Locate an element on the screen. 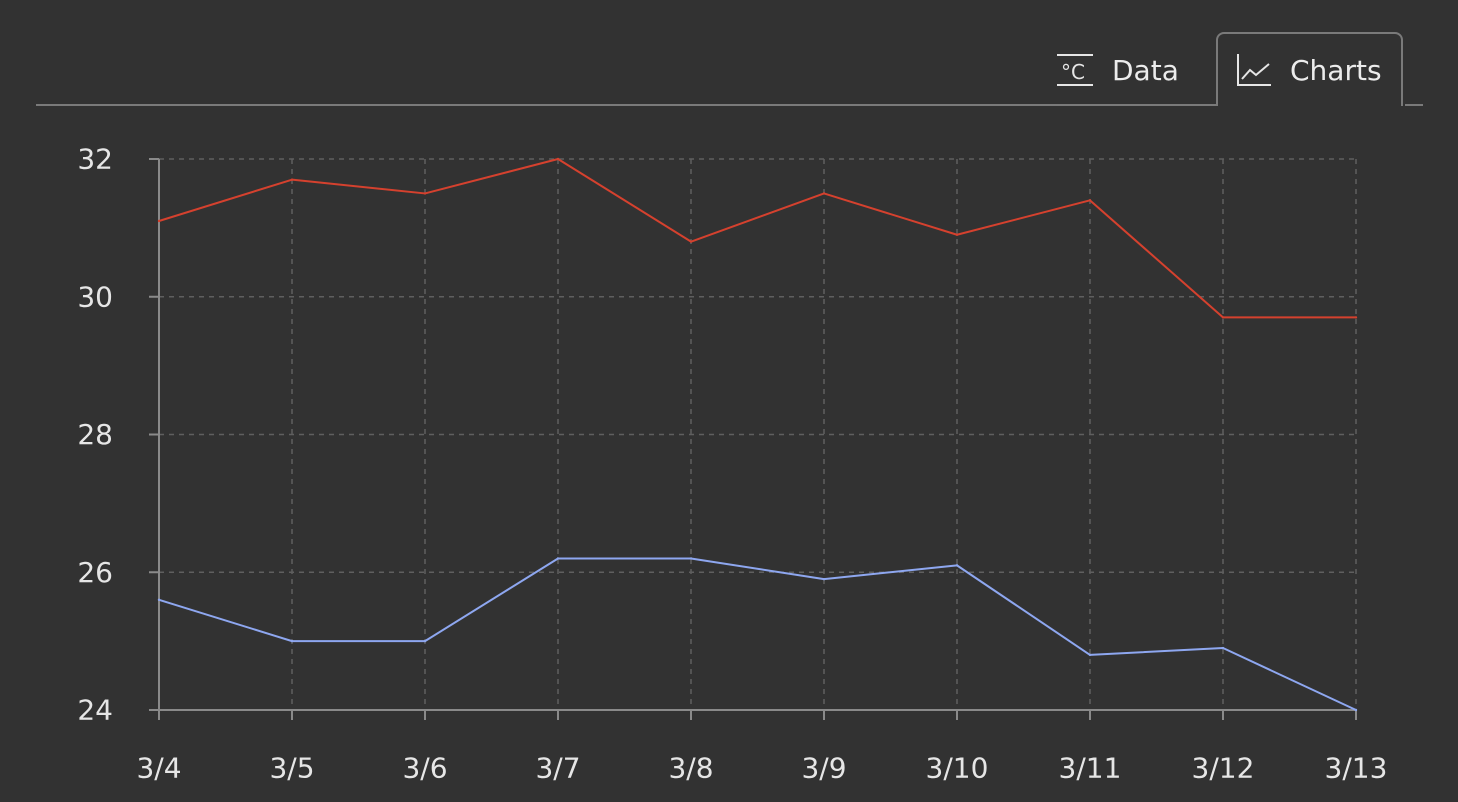 The image size is (1458, 802). tab-charts: Charts is located at coordinates (1309, 69).